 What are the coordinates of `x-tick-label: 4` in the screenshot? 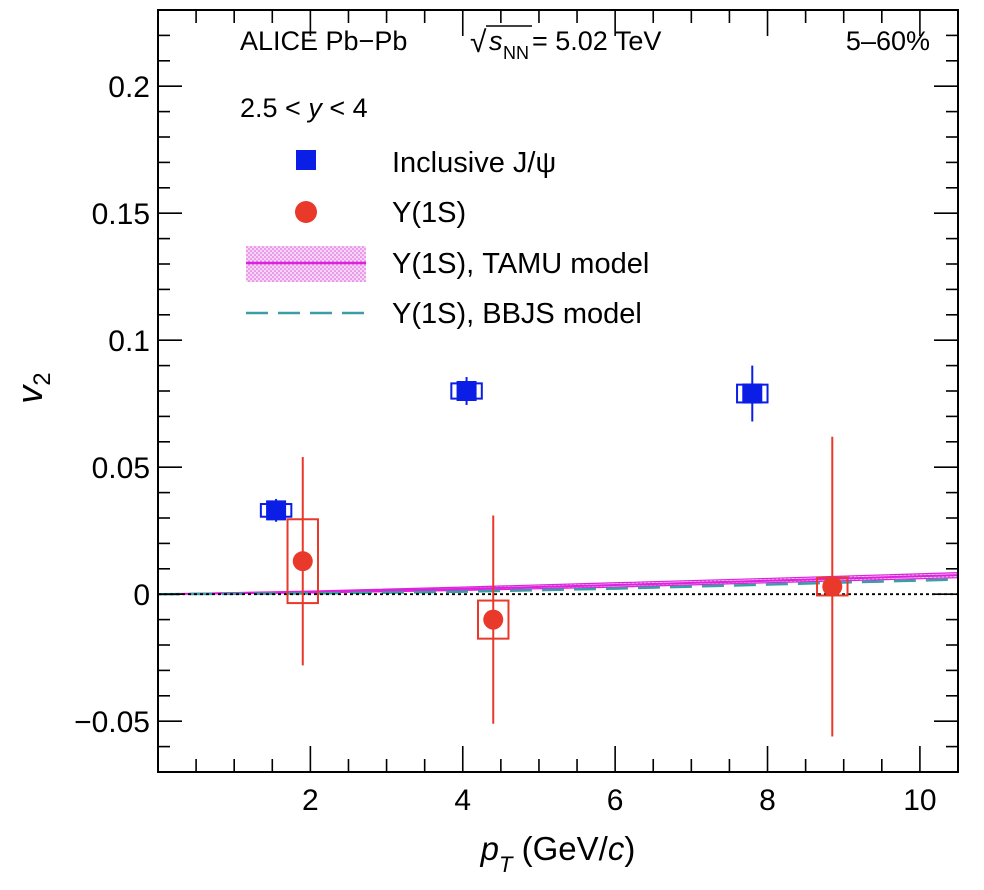 It's located at (462, 800).